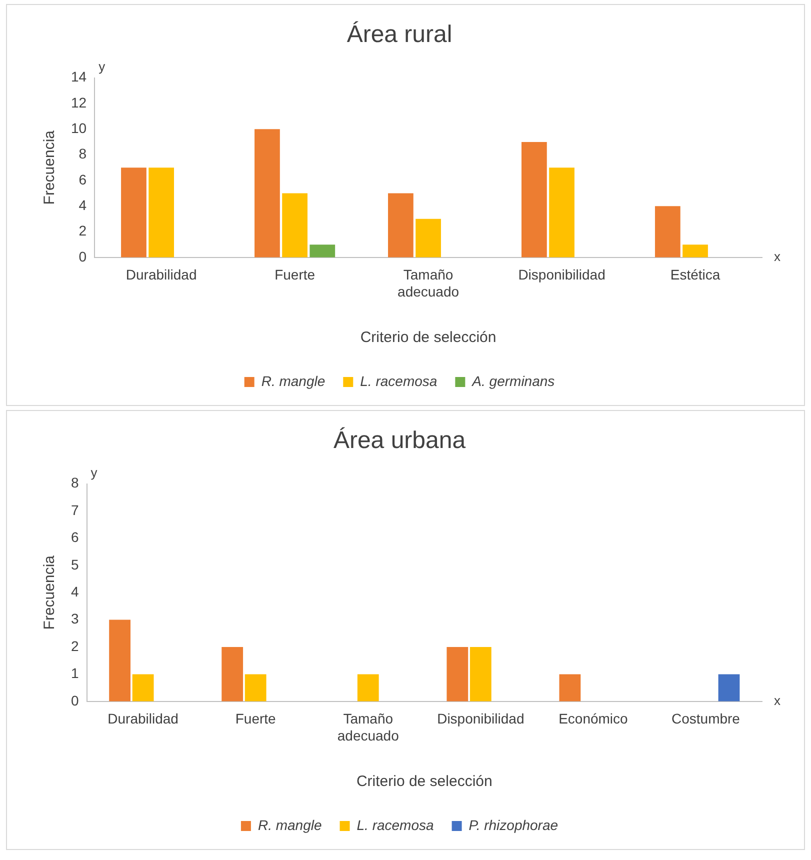 The image size is (811, 860). Describe the element at coordinates (78, 76) in the screenshot. I see `y-tick-label: 14` at that location.